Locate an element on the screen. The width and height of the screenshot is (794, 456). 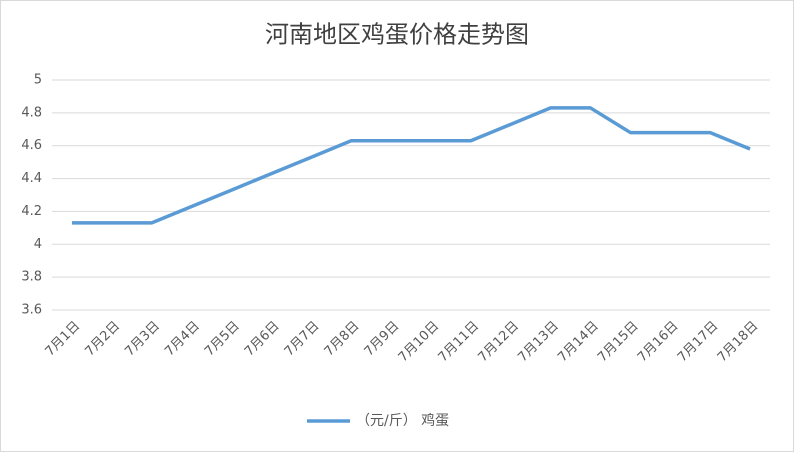
y-tick-label: 3.8 is located at coordinates (31, 277).